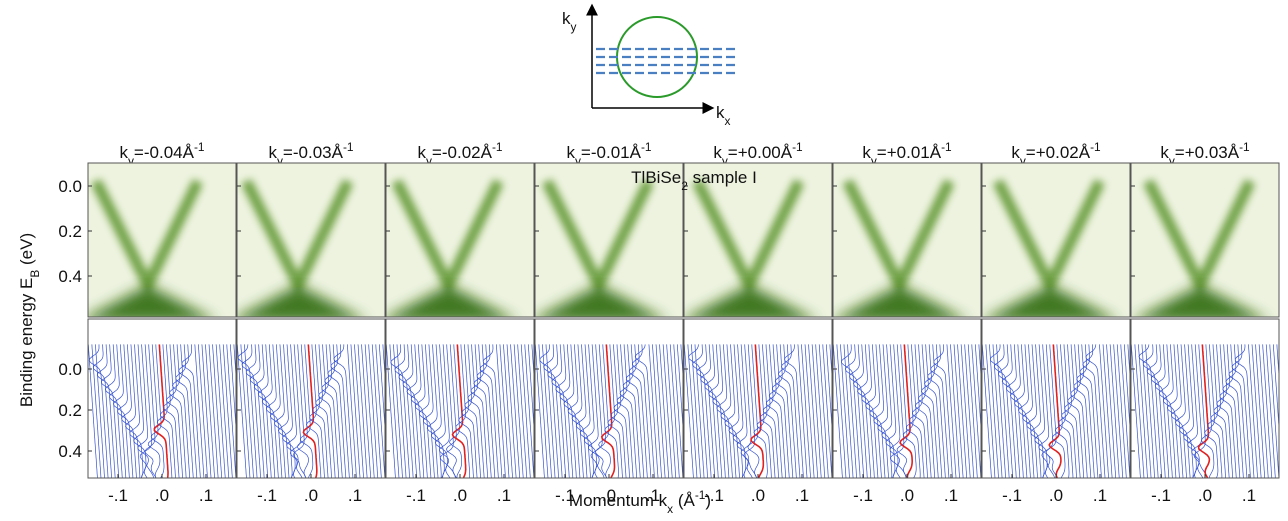  I want to click on panel-title: ky=-0.04Å-1, so click(161, 154).